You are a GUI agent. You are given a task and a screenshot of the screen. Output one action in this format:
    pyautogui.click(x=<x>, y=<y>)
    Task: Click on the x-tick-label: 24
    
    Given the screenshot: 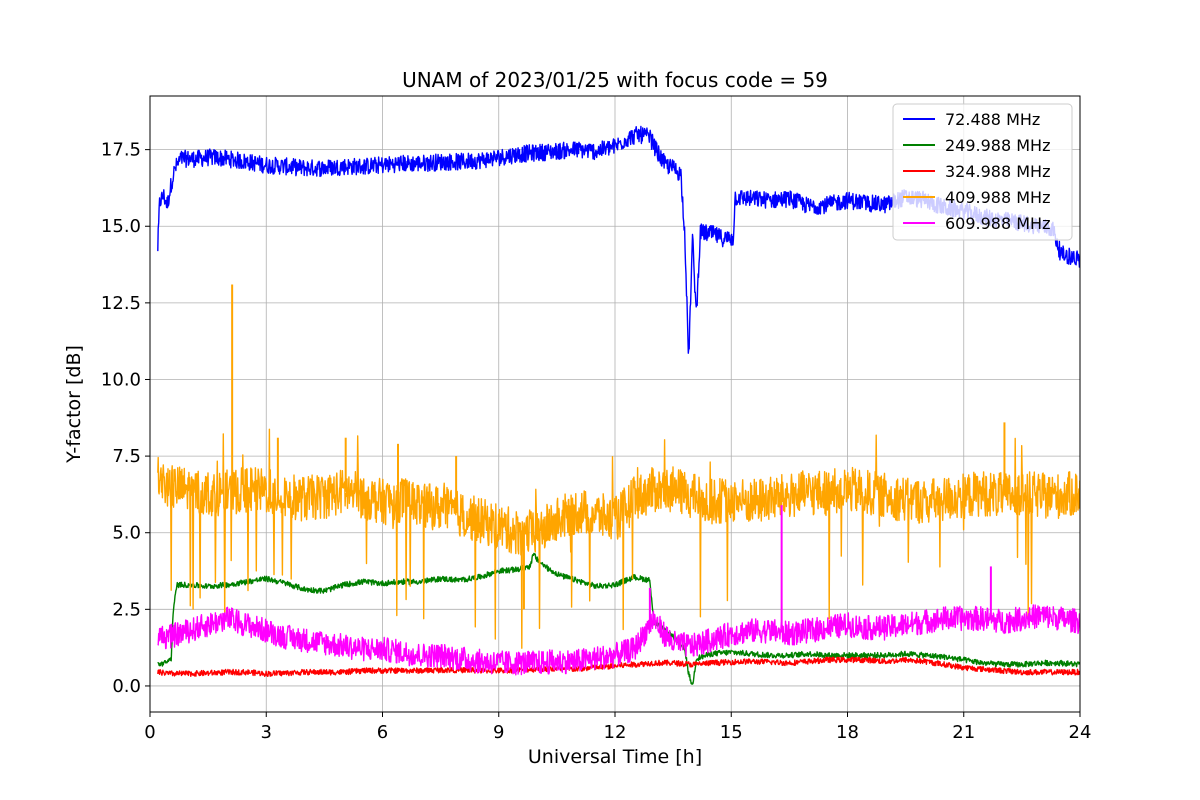 What is the action you would take?
    pyautogui.click(x=1080, y=732)
    